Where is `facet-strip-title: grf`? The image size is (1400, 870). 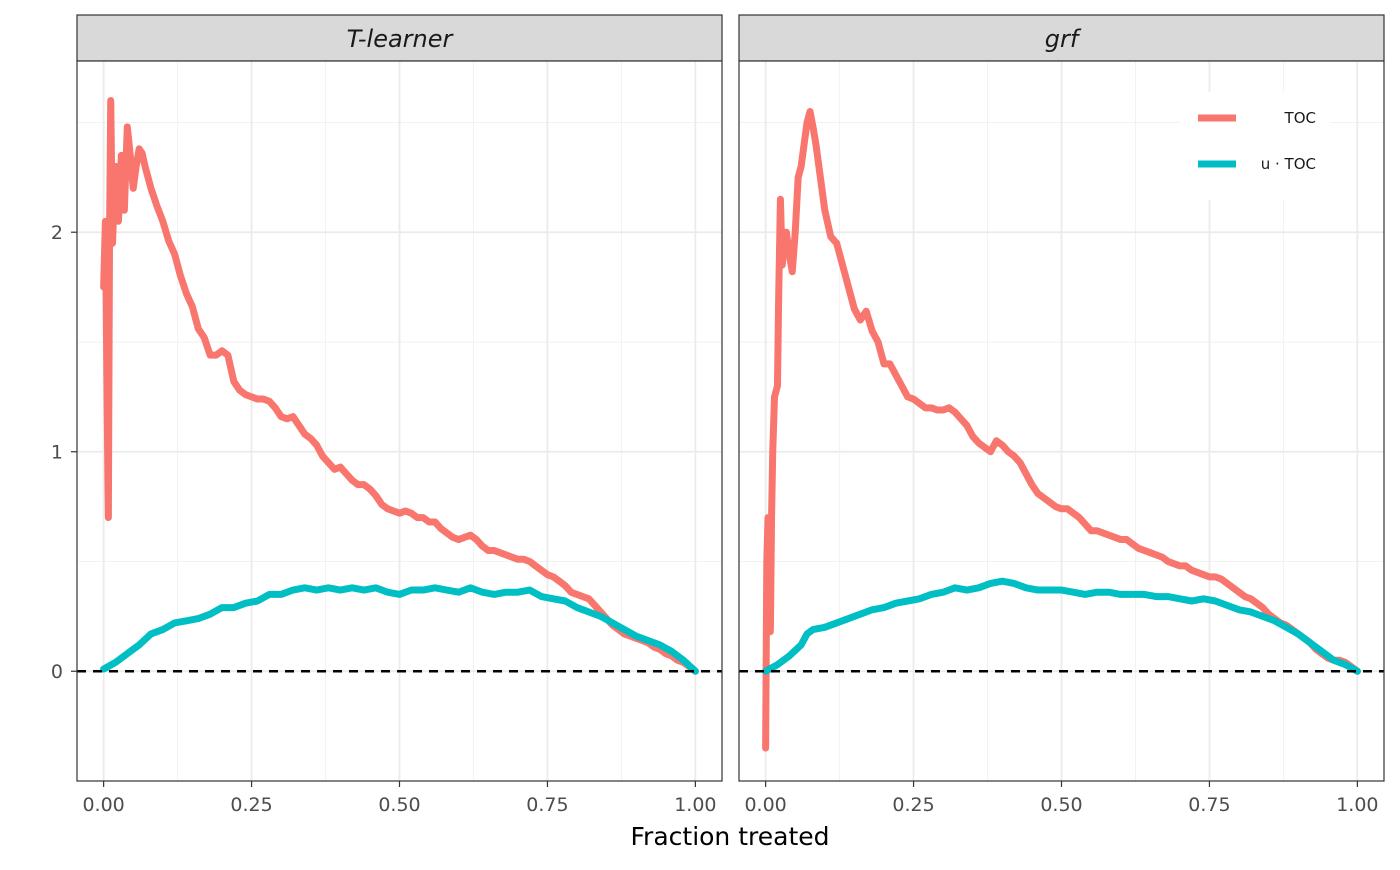 facet-strip-title: grf is located at coordinates (1063, 39).